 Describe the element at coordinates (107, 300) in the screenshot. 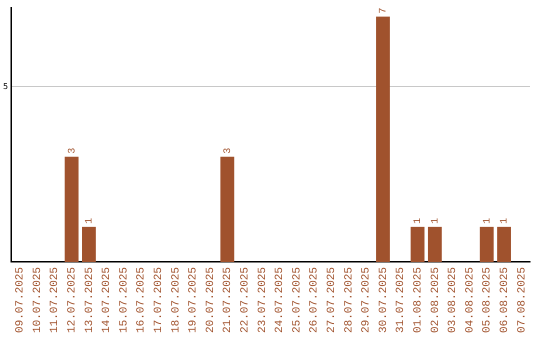

I see `x-tick-label: 14.07.2025` at that location.